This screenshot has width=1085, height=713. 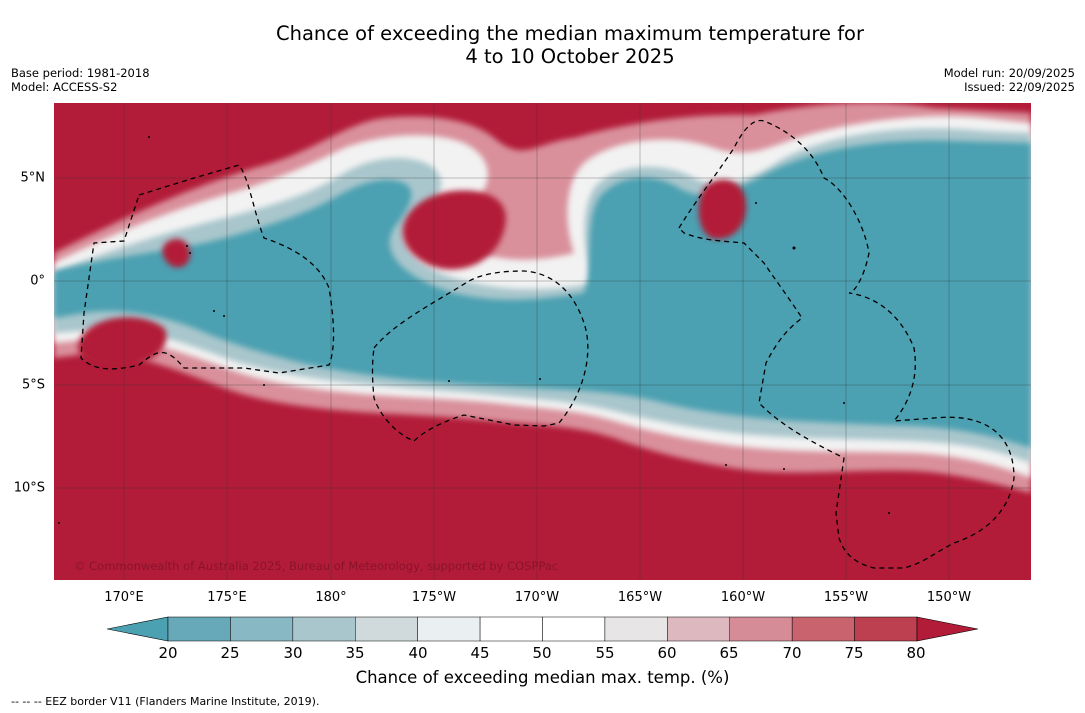 What do you see at coordinates (418, 653) in the screenshot?
I see `colorbar-tick: 40` at bounding box center [418, 653].